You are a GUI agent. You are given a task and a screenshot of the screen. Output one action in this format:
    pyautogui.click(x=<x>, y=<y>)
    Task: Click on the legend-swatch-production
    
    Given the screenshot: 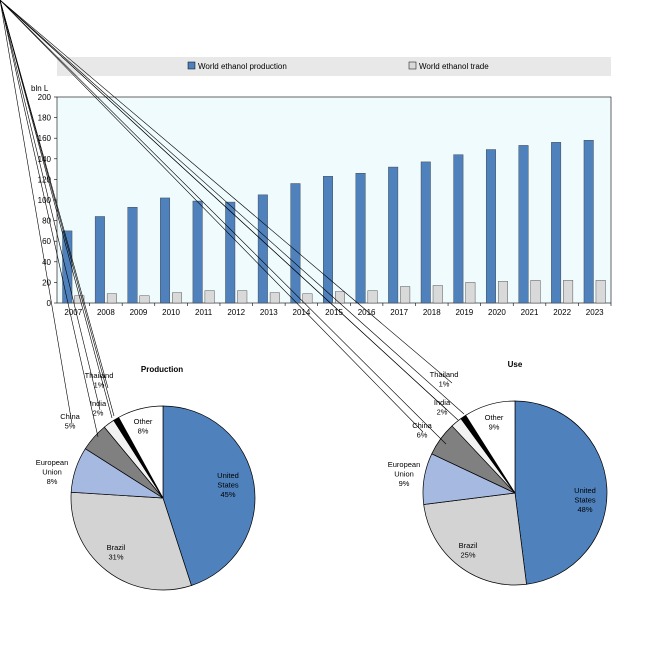 What is the action you would take?
    pyautogui.click(x=191, y=65)
    